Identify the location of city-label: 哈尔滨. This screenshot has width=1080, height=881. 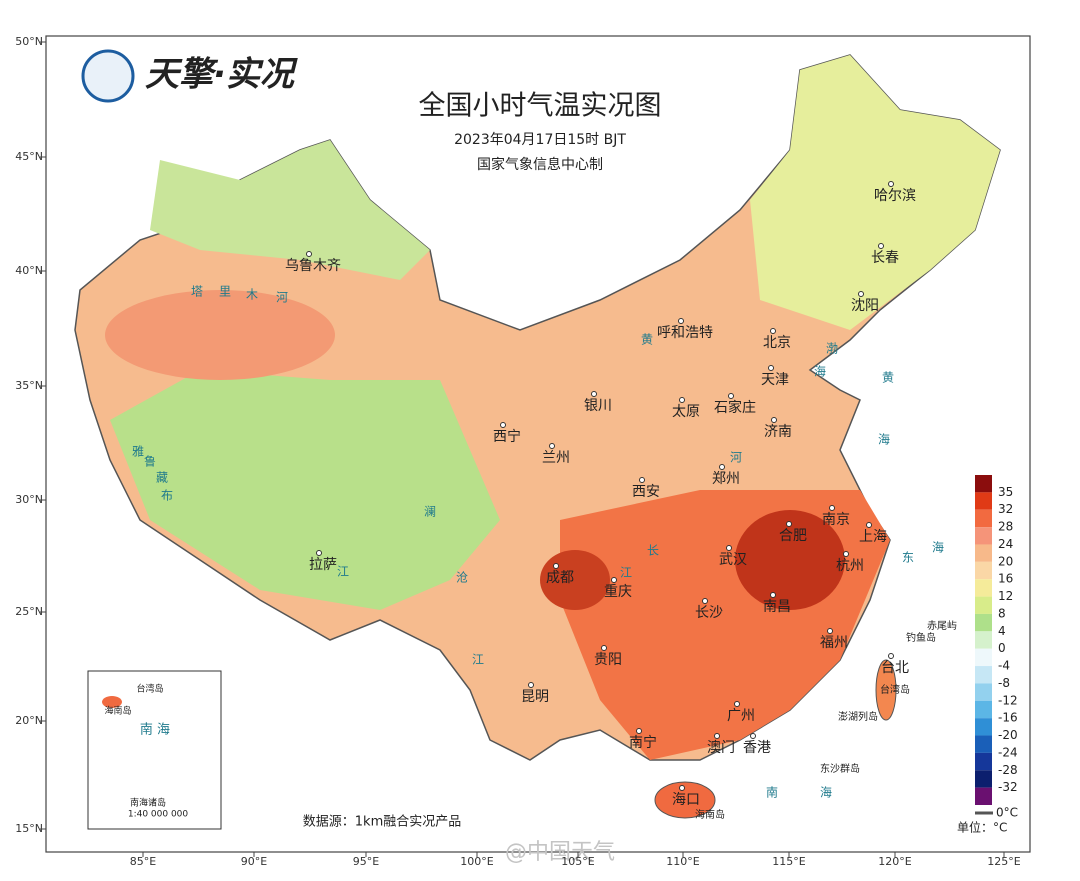
(895, 196).